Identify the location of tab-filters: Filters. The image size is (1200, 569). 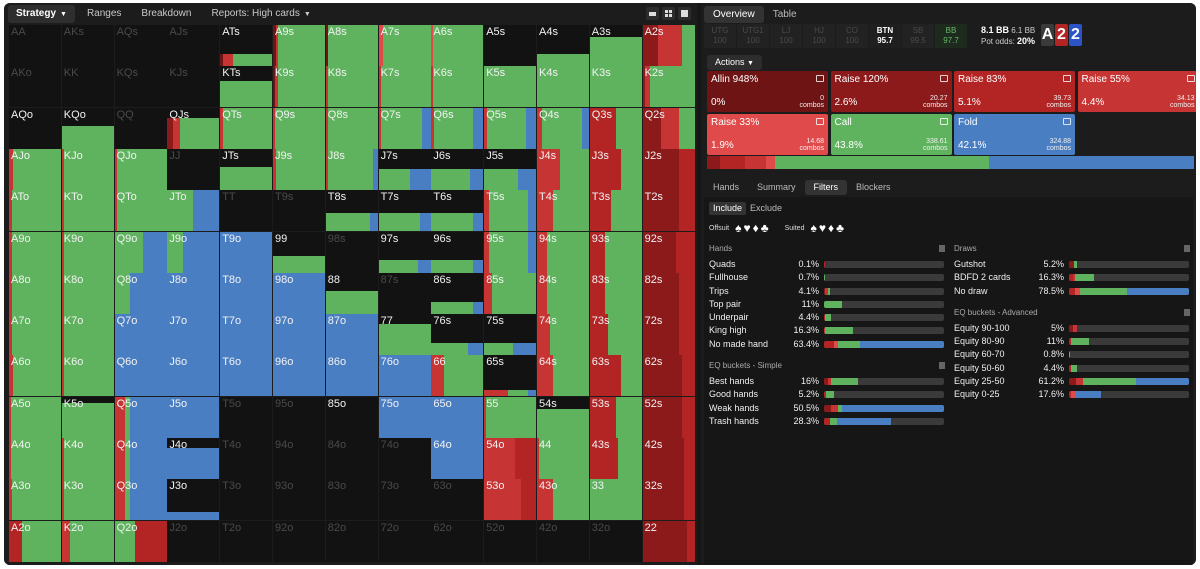
(826, 187).